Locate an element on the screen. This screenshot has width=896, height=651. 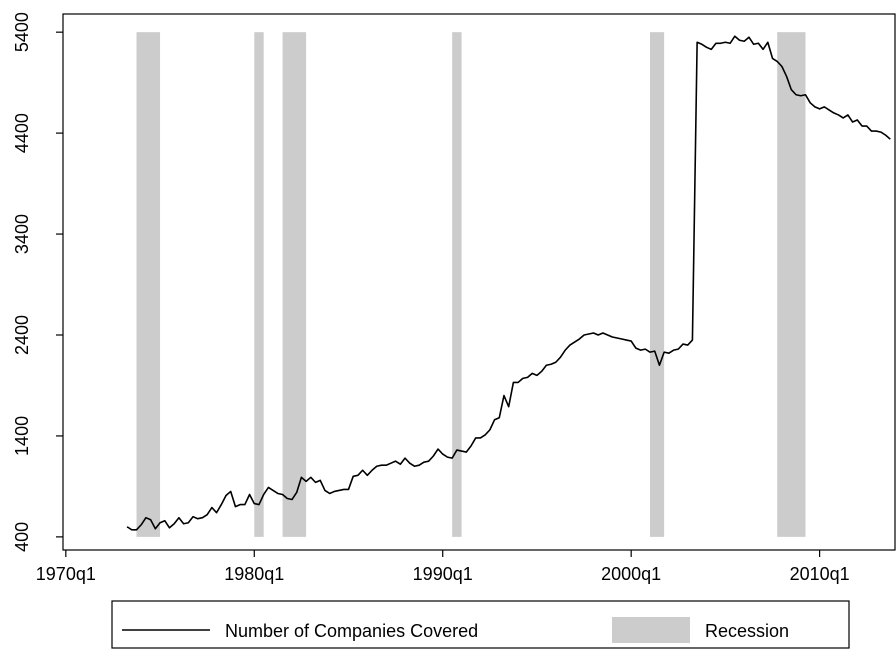
legend-box is located at coordinates (480, 624).